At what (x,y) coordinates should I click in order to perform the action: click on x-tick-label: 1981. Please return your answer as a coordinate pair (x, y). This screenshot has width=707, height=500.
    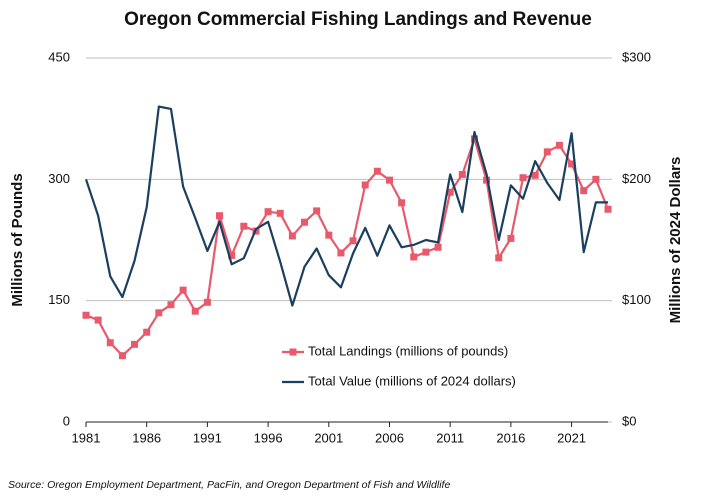
    Looking at the image, I should click on (86, 437).